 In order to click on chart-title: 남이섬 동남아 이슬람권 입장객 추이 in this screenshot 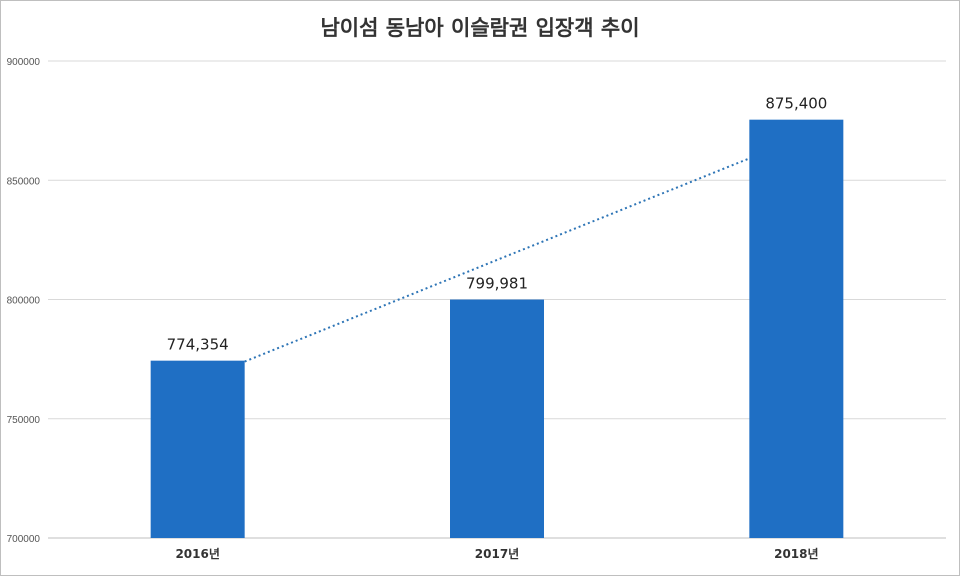, I will do `click(480, 28)`.